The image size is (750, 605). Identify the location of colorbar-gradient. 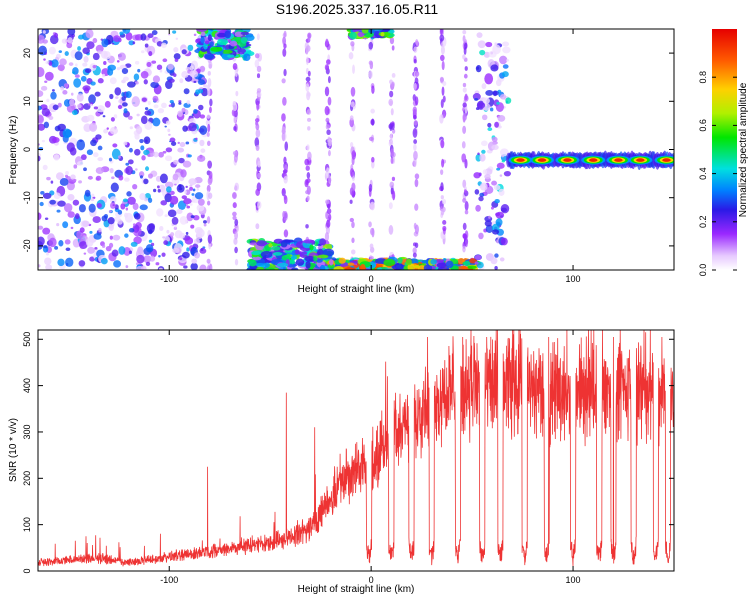
(724, 149).